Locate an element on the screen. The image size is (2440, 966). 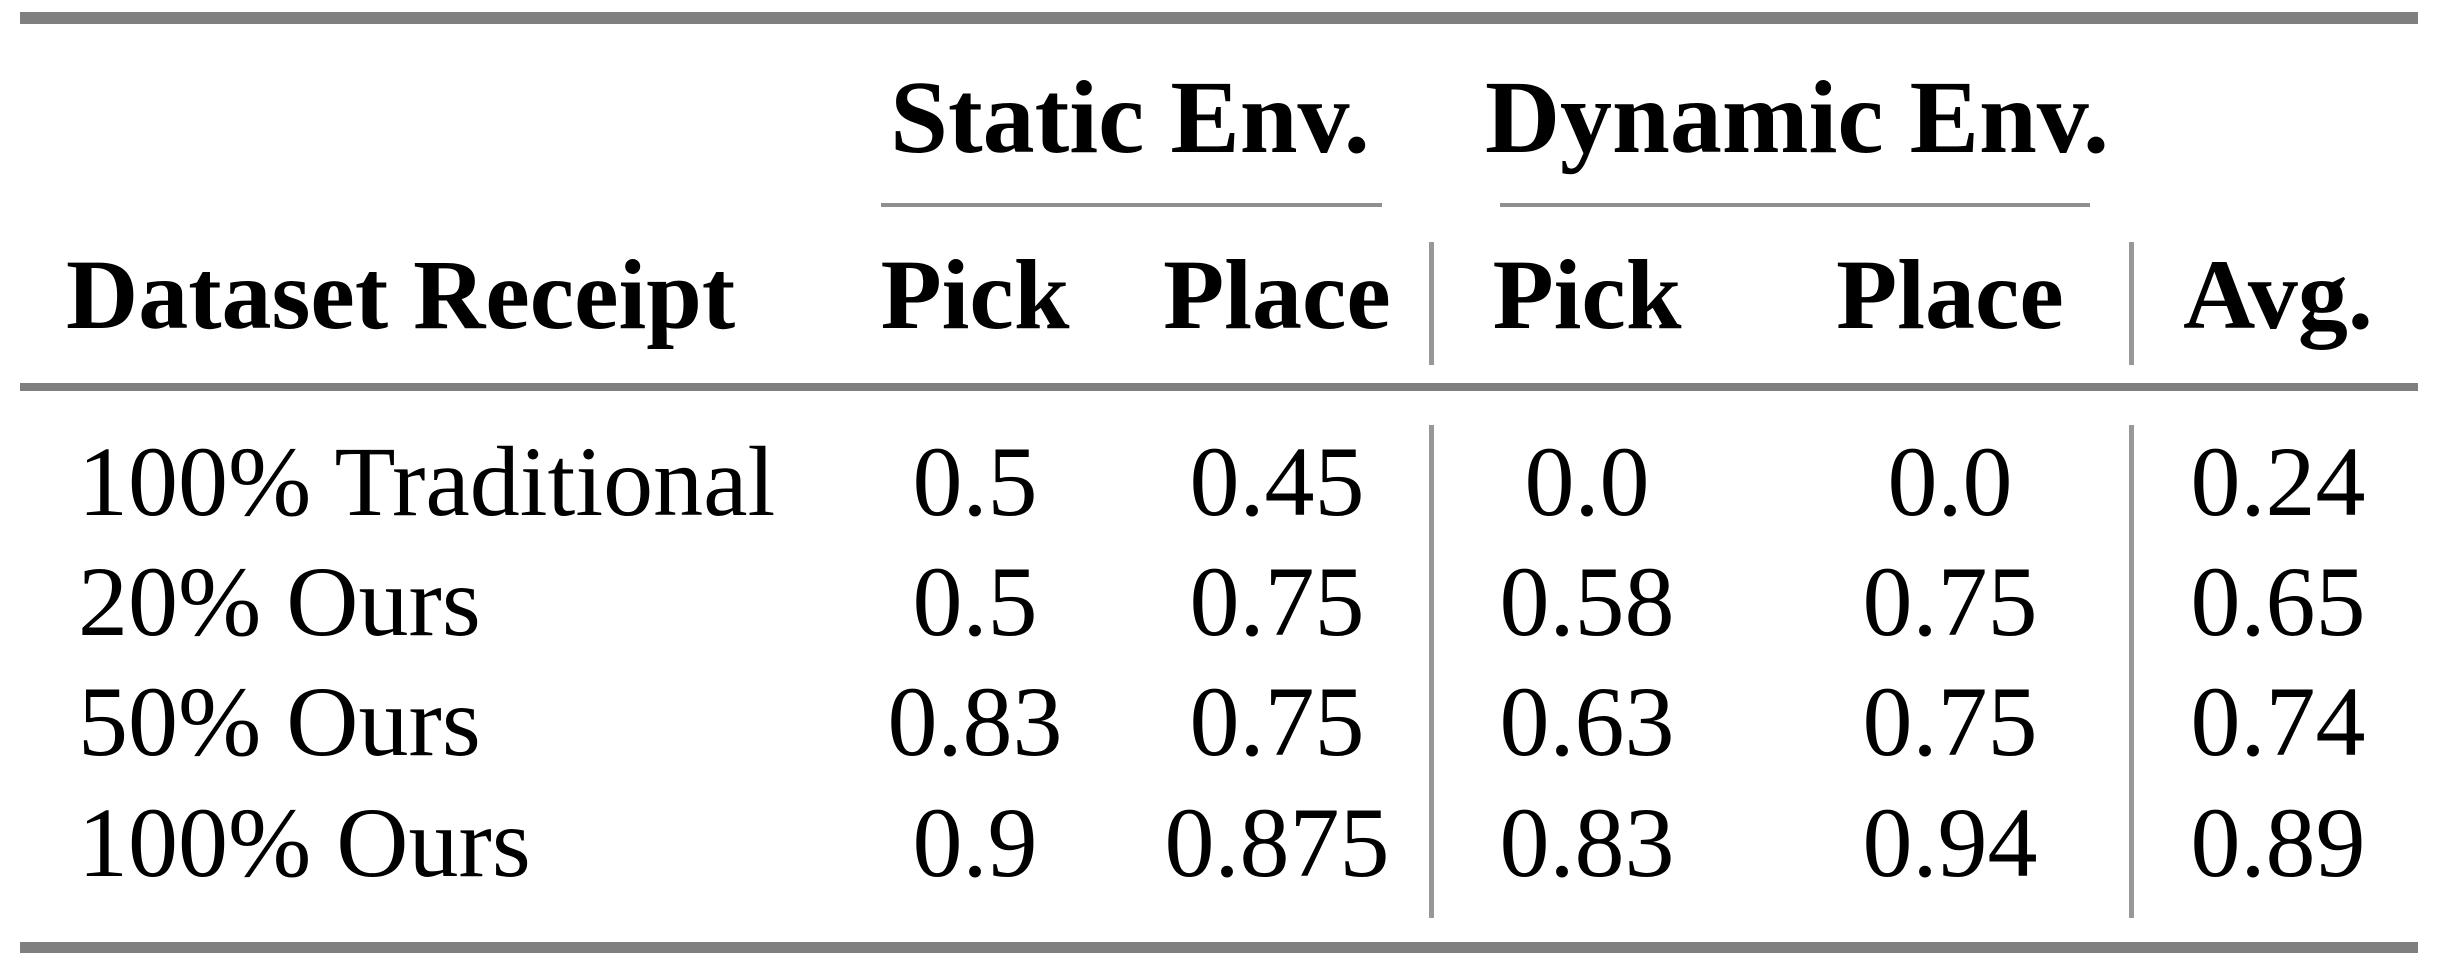
header-separator-rule is located at coordinates (1219, 387).